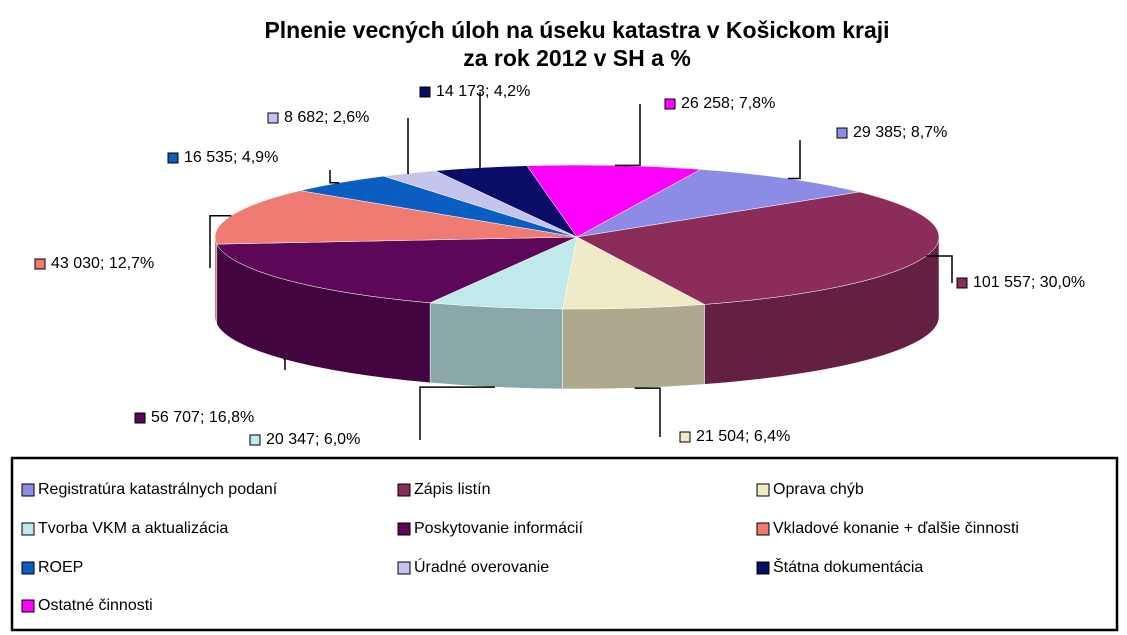 The width and height of the screenshot is (1127, 635). I want to click on data-label: 16 535; 4,9%, so click(231, 157).